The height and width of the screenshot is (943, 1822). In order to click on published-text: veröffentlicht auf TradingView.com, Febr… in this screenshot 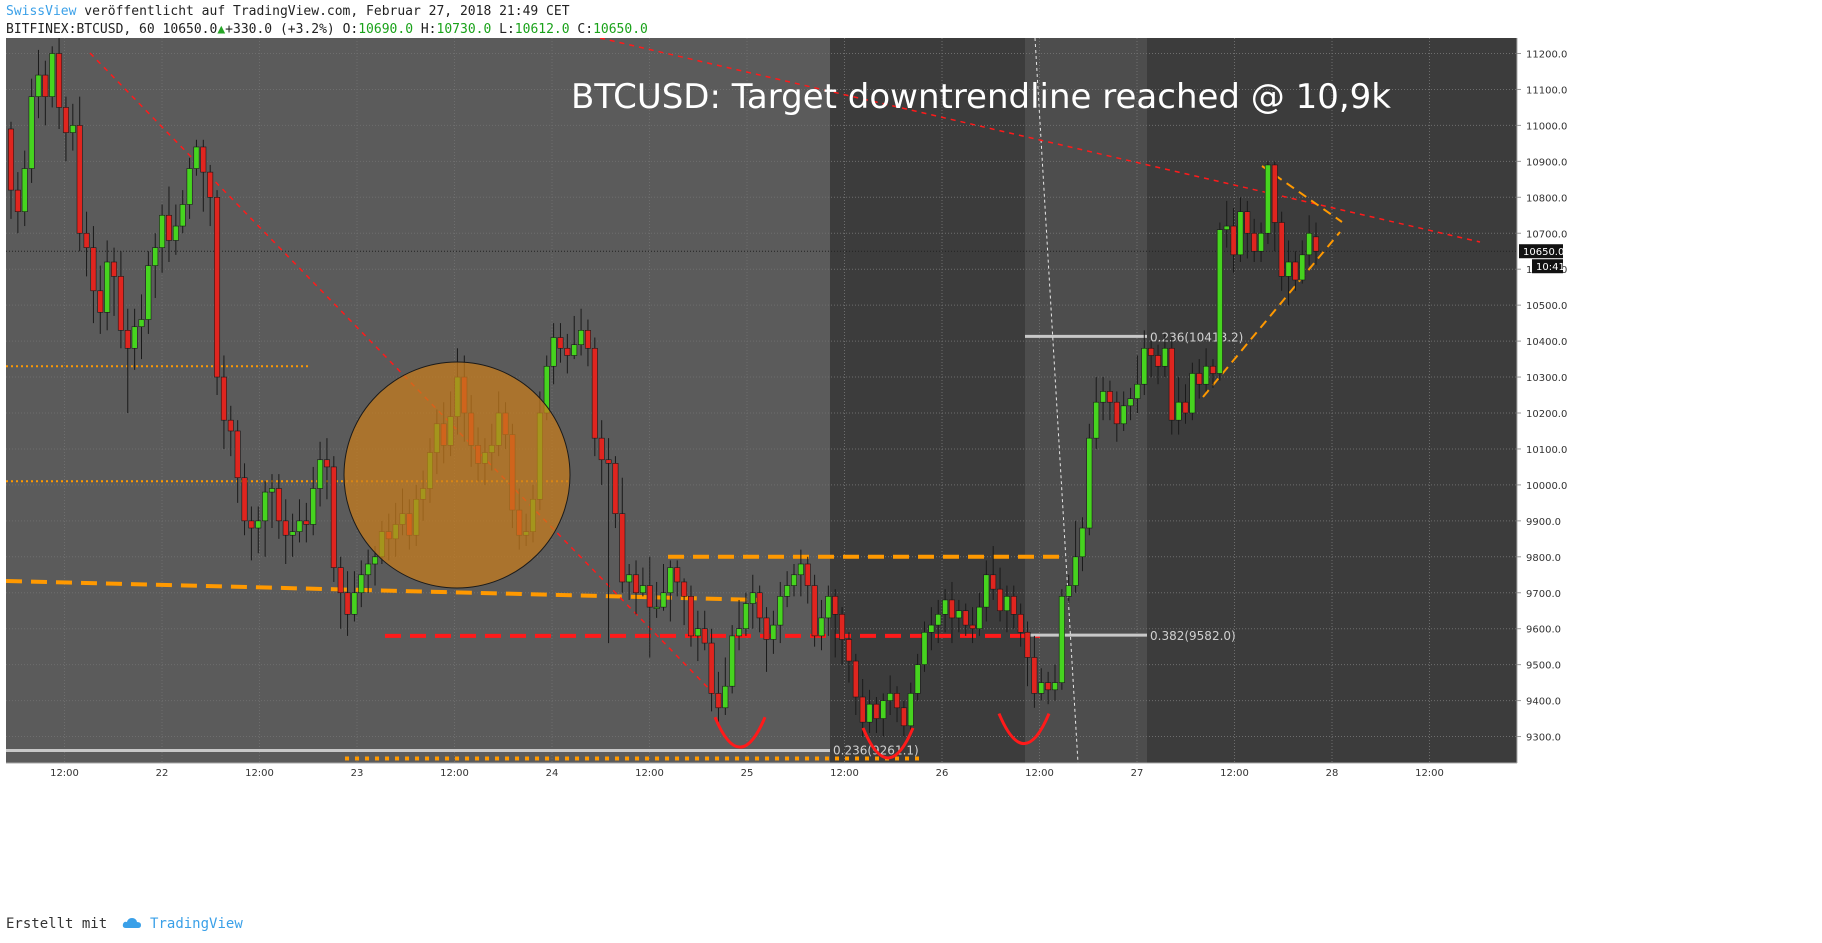, I will do `click(327, 11)`.